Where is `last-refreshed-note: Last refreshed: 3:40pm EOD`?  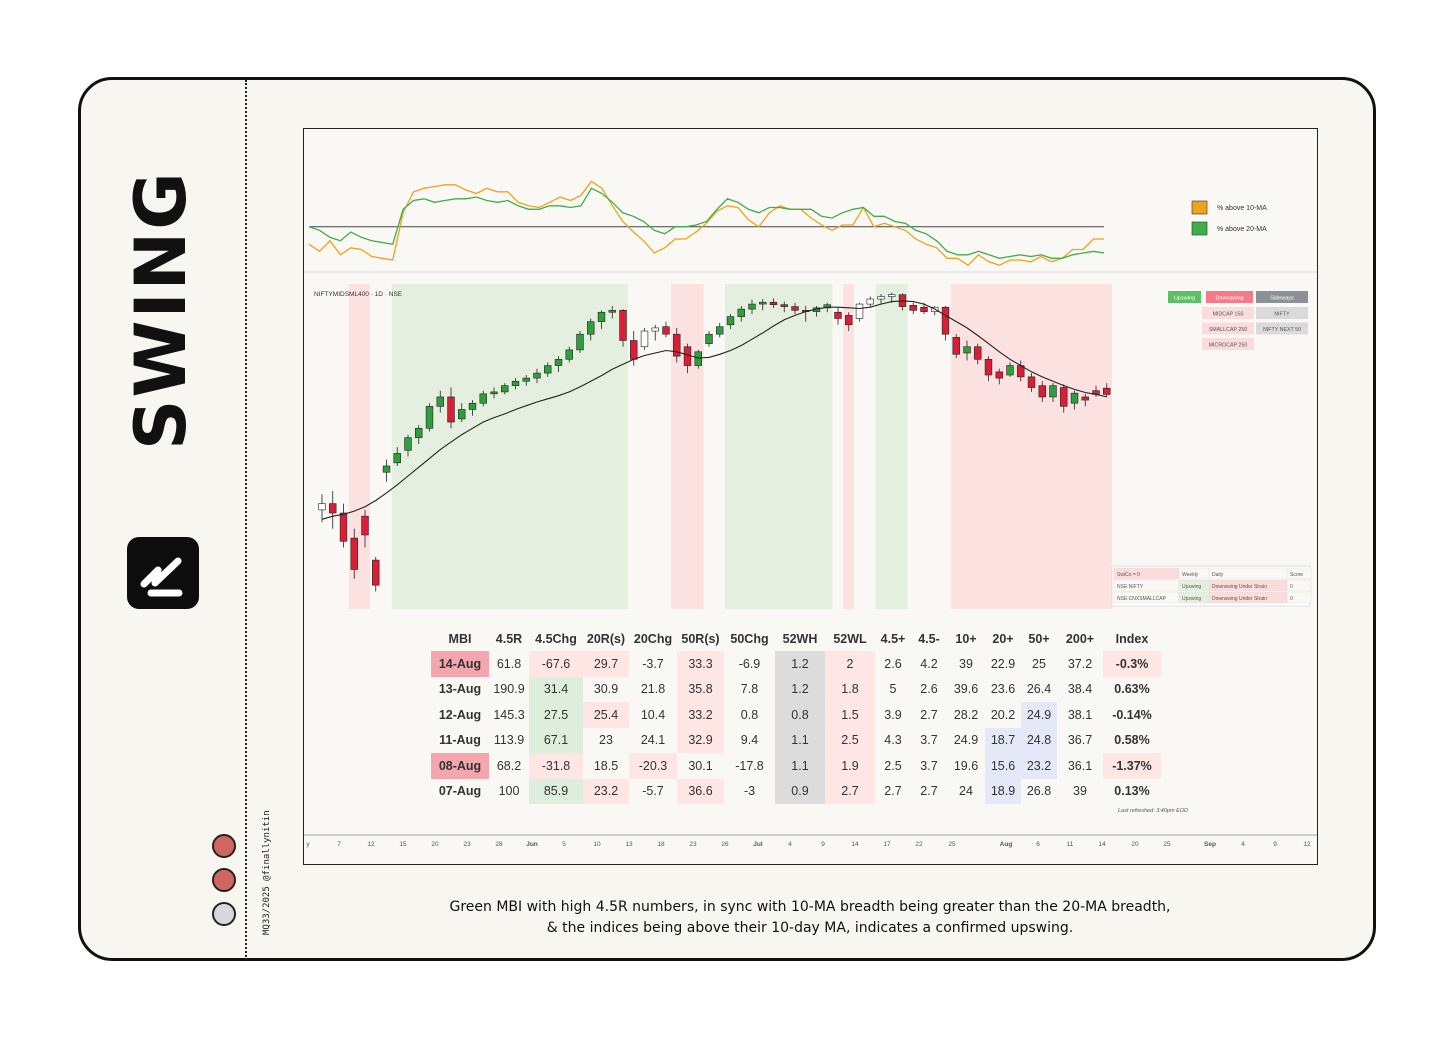 last-refreshed-note: Last refreshed: 3:40pm EOD is located at coordinates (1153, 811).